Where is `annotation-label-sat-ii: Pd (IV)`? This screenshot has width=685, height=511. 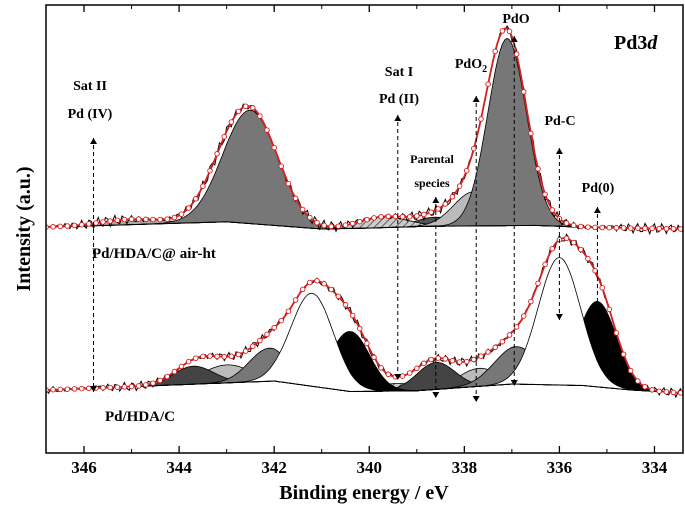
annotation-label-sat-ii: Pd (IV) is located at coordinates (90, 114).